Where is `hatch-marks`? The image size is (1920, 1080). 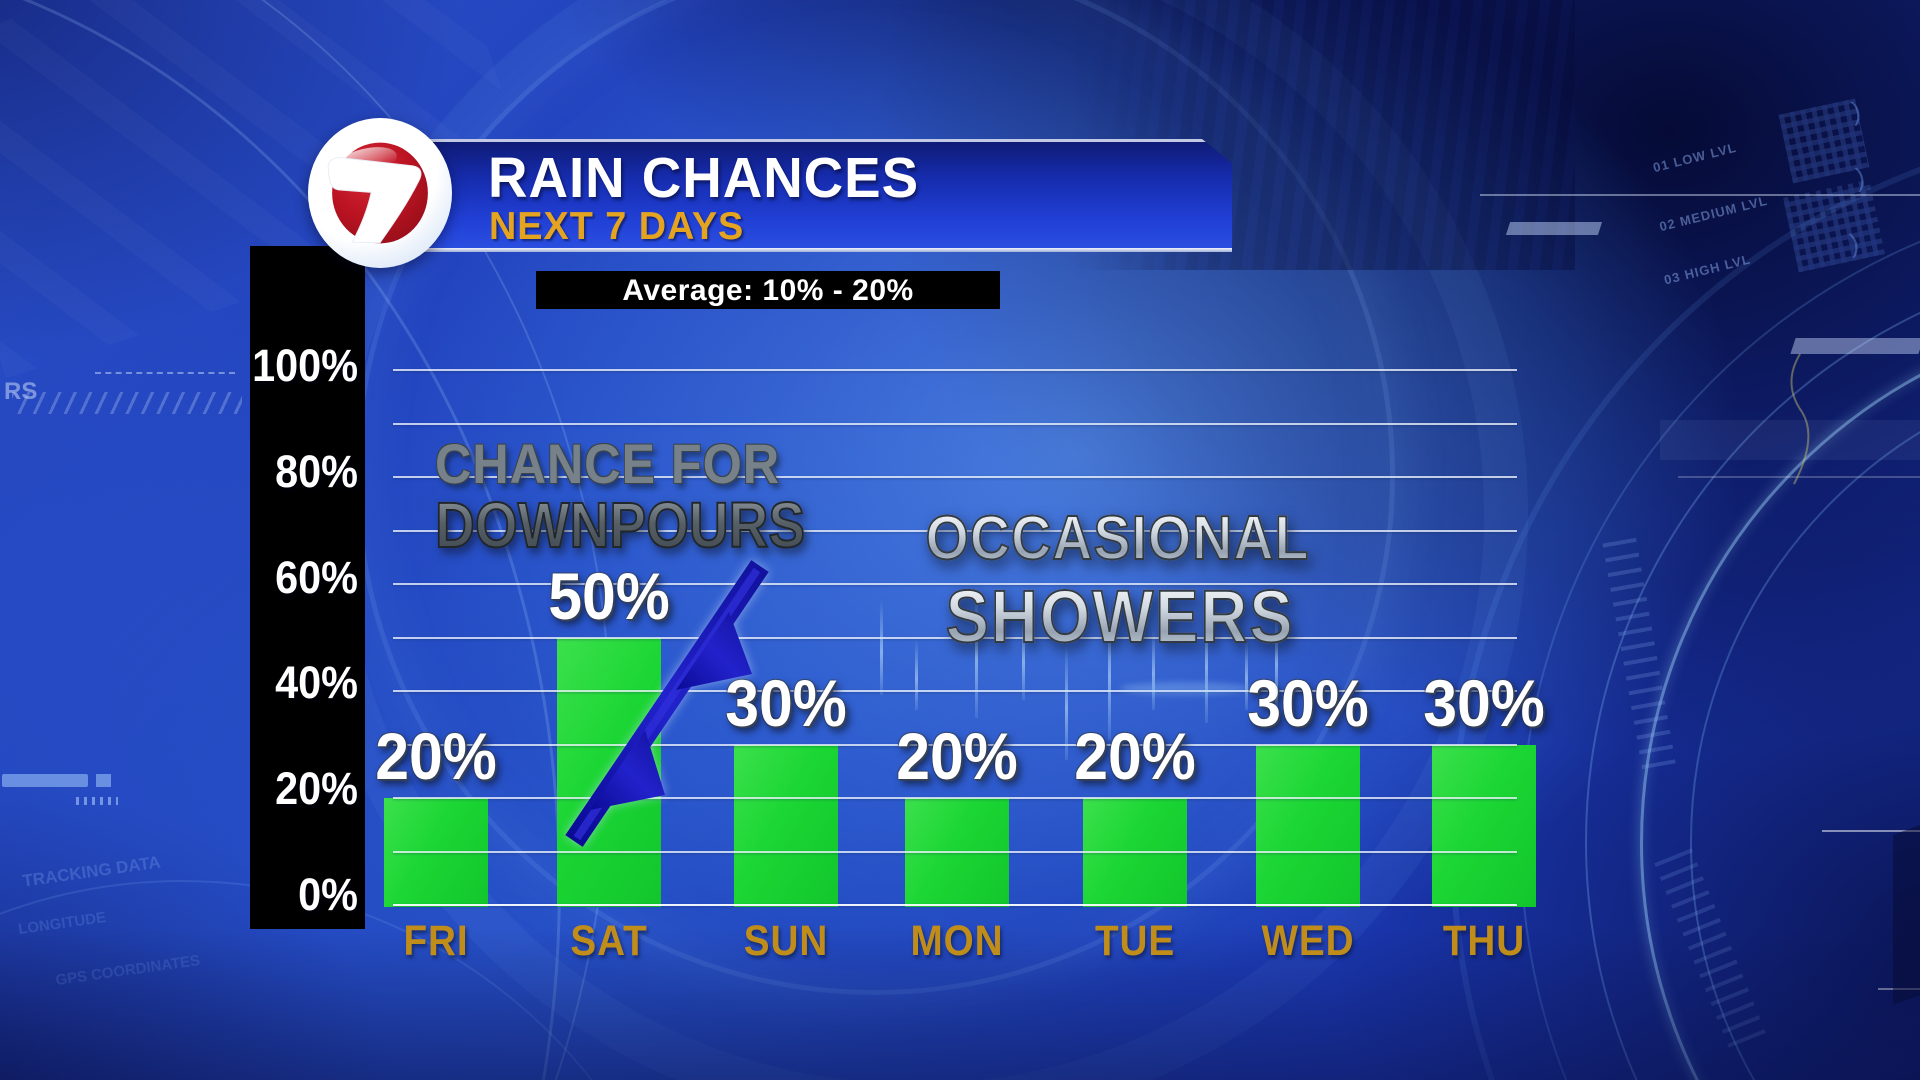 hatch-marks is located at coordinates (127, 403).